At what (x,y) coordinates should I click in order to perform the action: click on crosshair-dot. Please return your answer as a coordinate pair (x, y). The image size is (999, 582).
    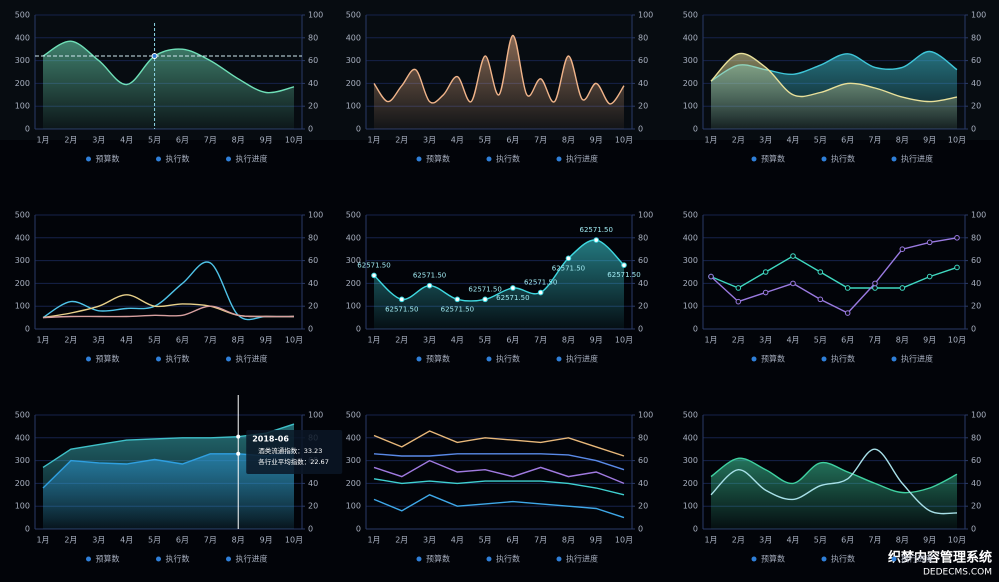
    Looking at the image, I should click on (238, 436).